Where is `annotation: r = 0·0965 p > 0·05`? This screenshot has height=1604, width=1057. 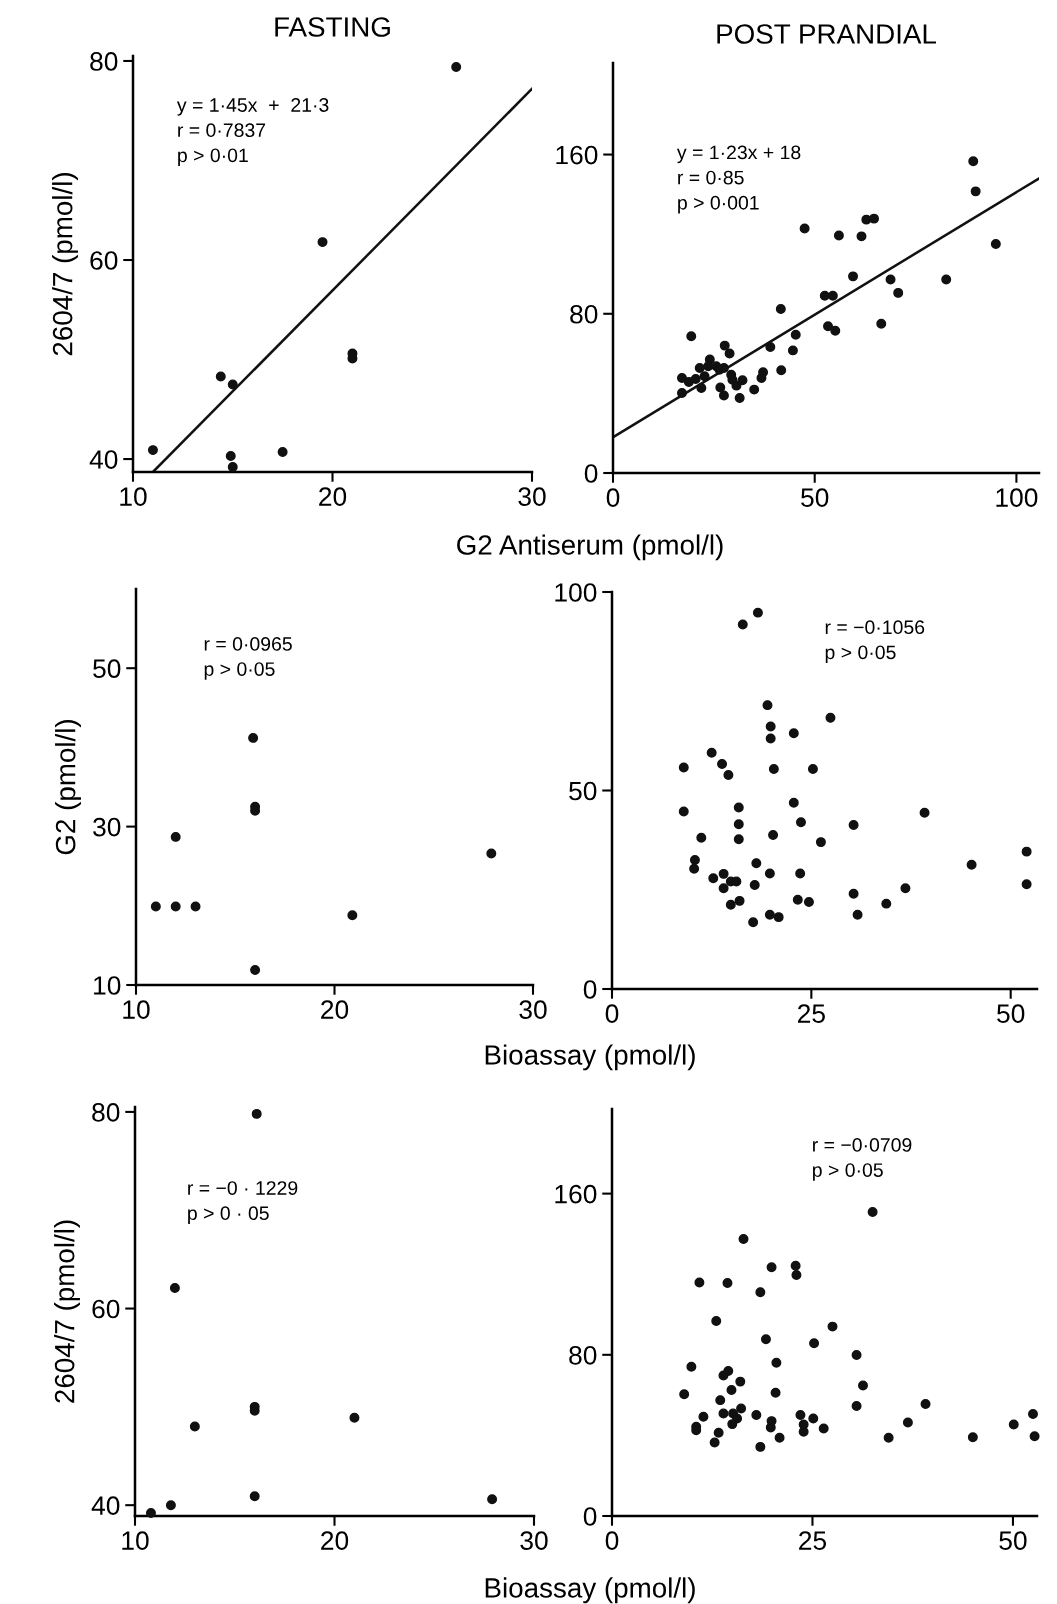 annotation: r = 0·0965 p > 0·05 is located at coordinates (248, 658).